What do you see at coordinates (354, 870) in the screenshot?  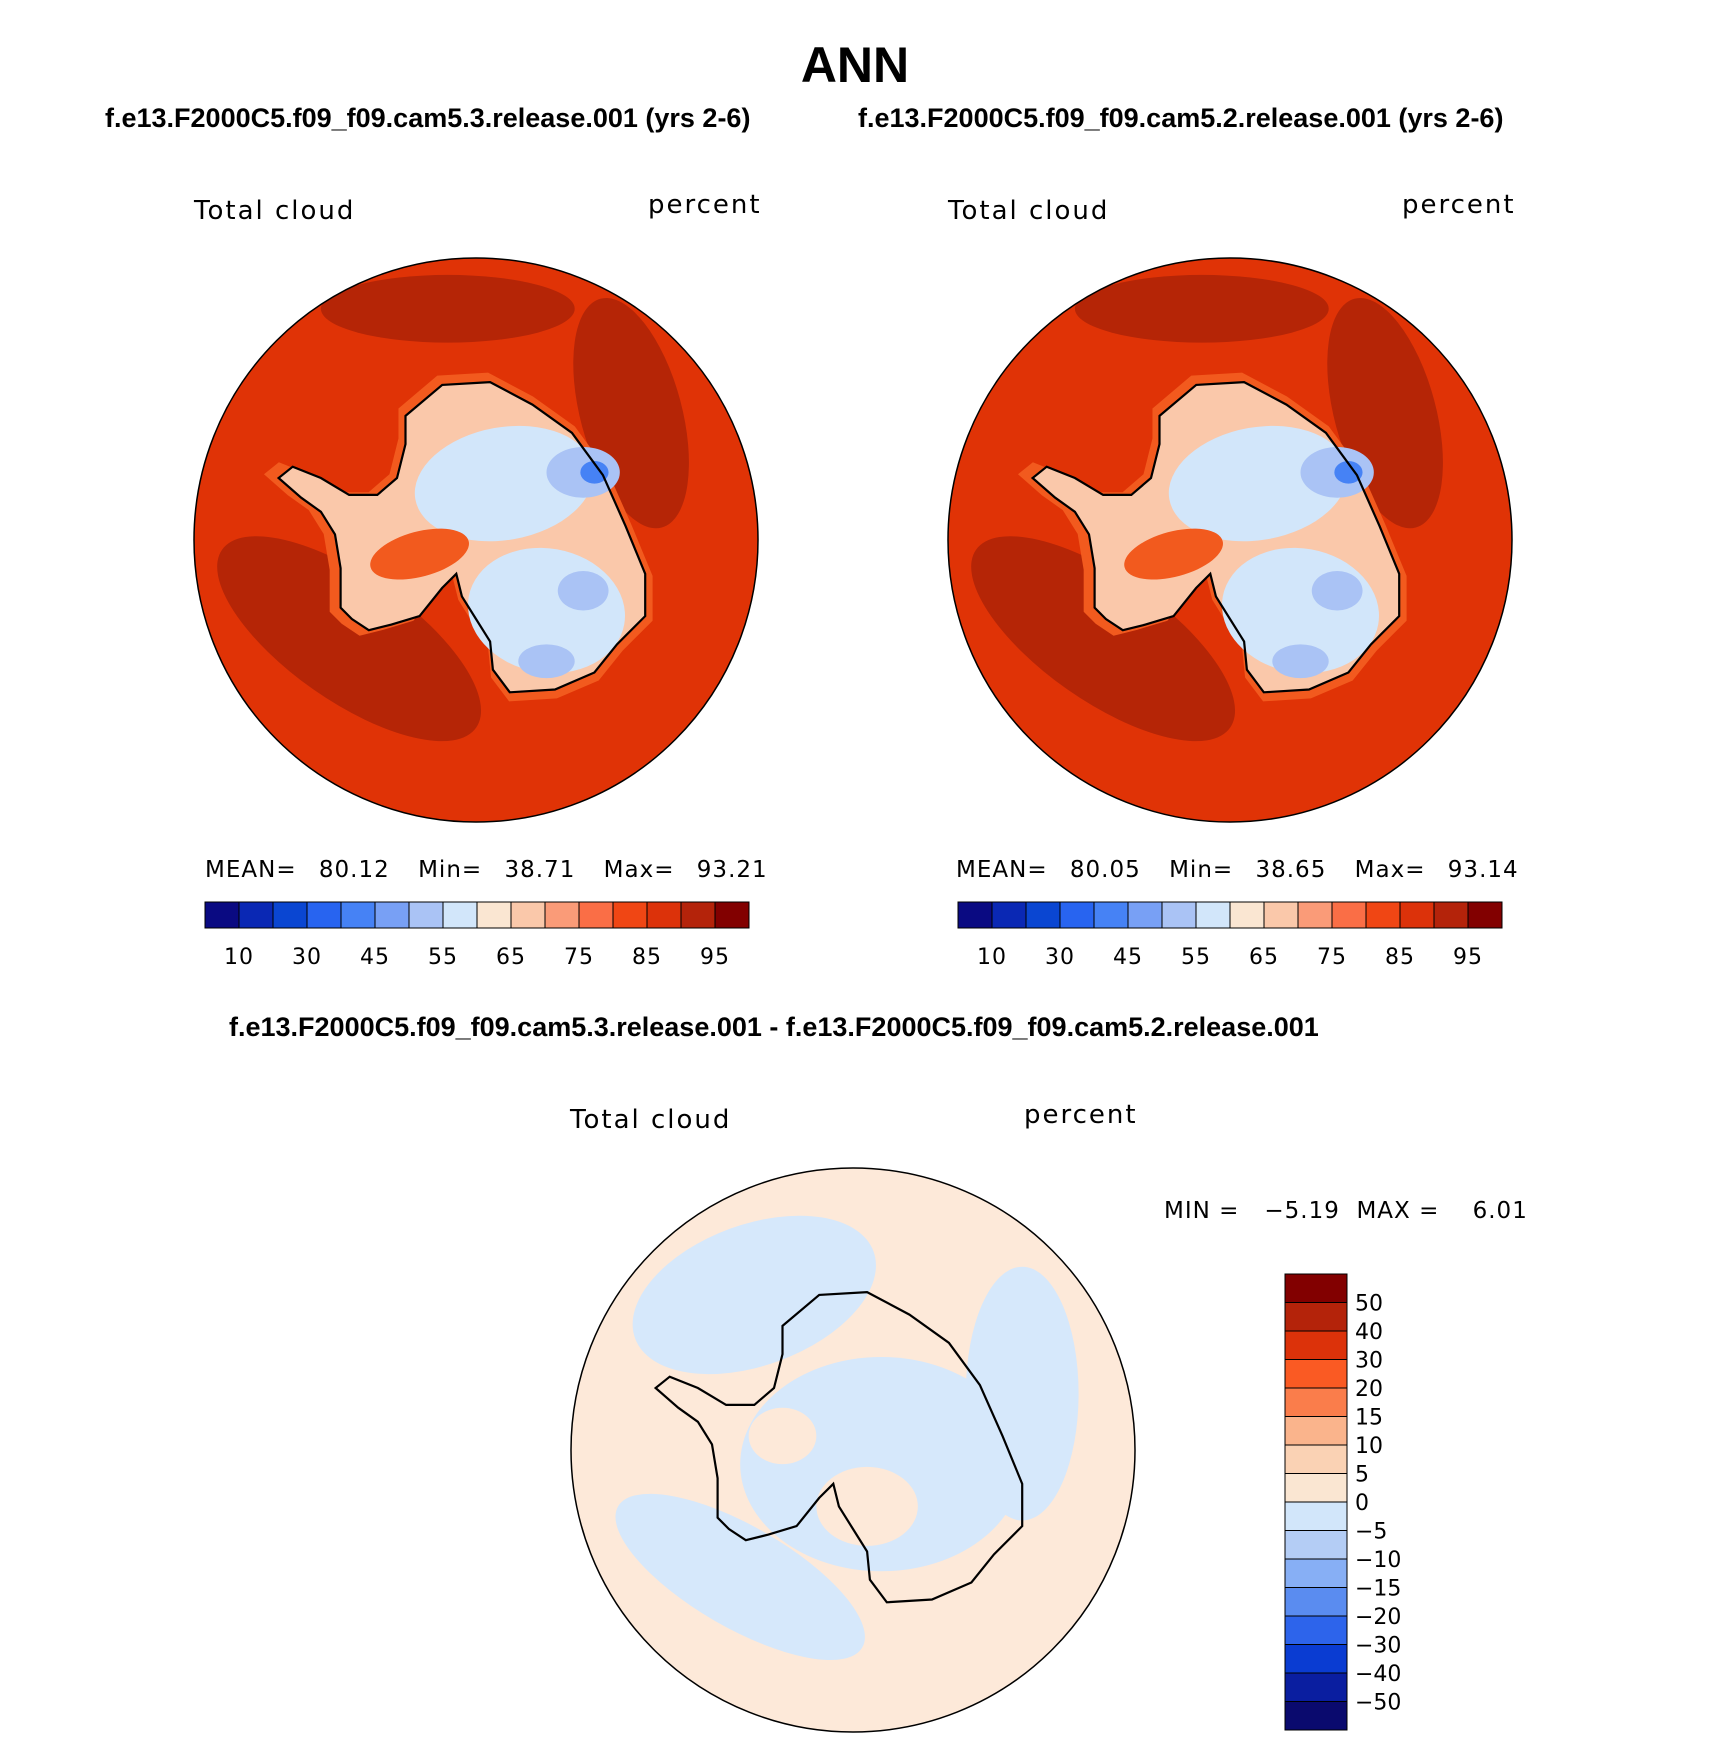 I see `case-mean-value: 80.12` at bounding box center [354, 870].